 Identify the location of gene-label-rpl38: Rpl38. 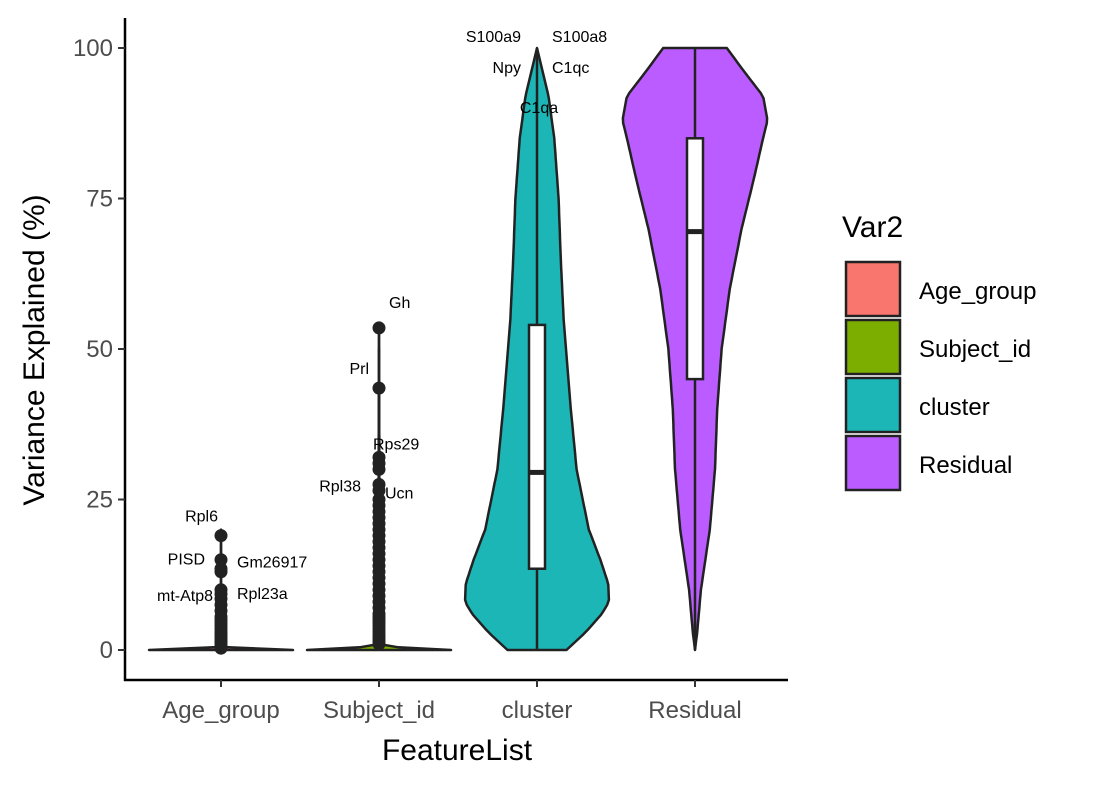
(340, 486).